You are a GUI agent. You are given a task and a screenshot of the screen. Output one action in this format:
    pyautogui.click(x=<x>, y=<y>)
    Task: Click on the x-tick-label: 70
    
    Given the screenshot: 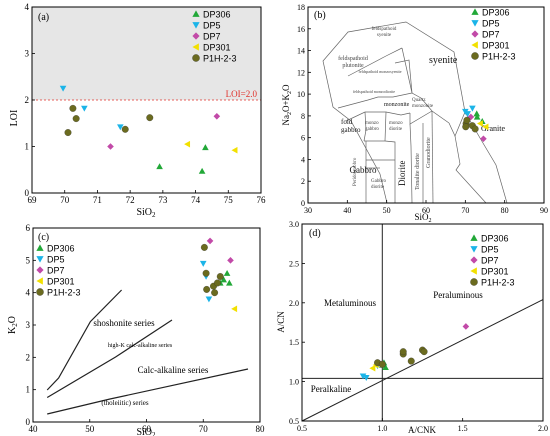 What is the action you would take?
    pyautogui.click(x=465, y=210)
    